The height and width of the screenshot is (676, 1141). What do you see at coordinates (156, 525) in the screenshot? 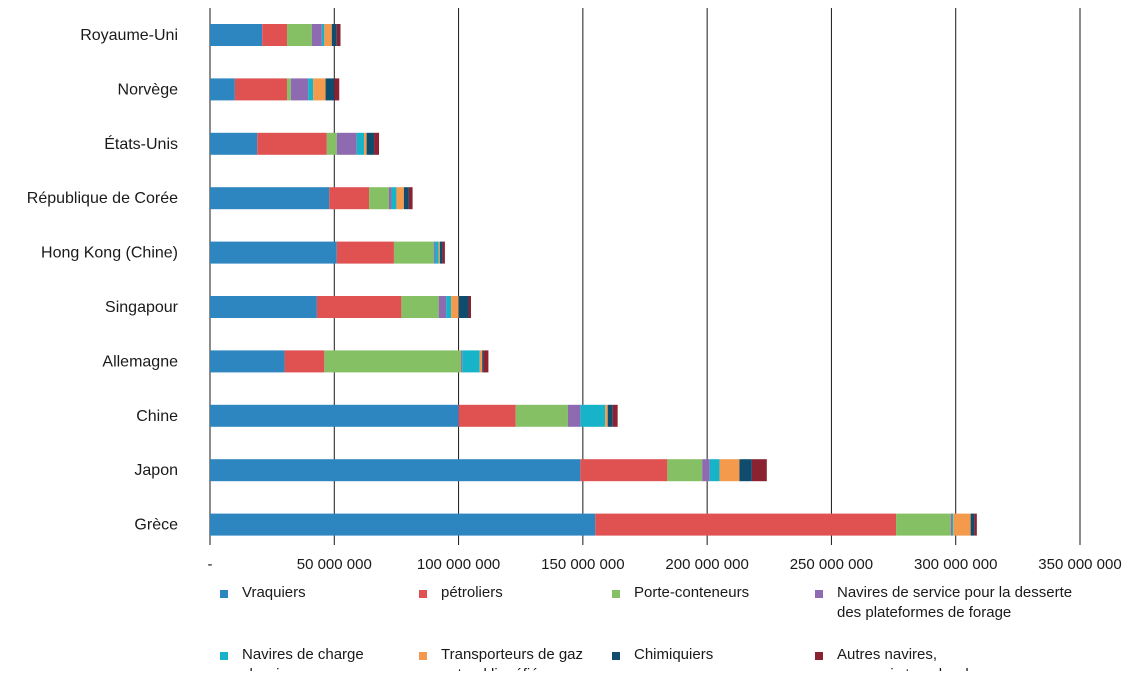
I see `category-label: Grèce` at bounding box center [156, 525].